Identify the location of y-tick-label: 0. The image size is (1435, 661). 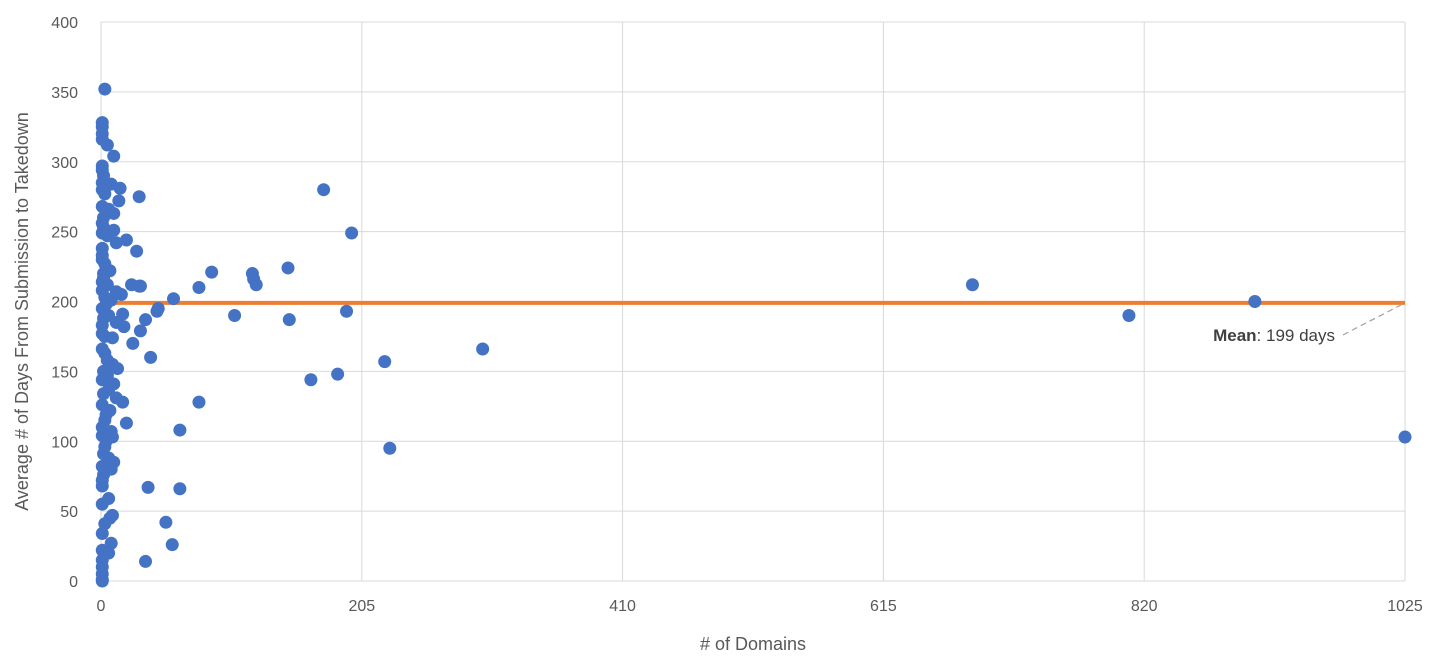
(73, 582).